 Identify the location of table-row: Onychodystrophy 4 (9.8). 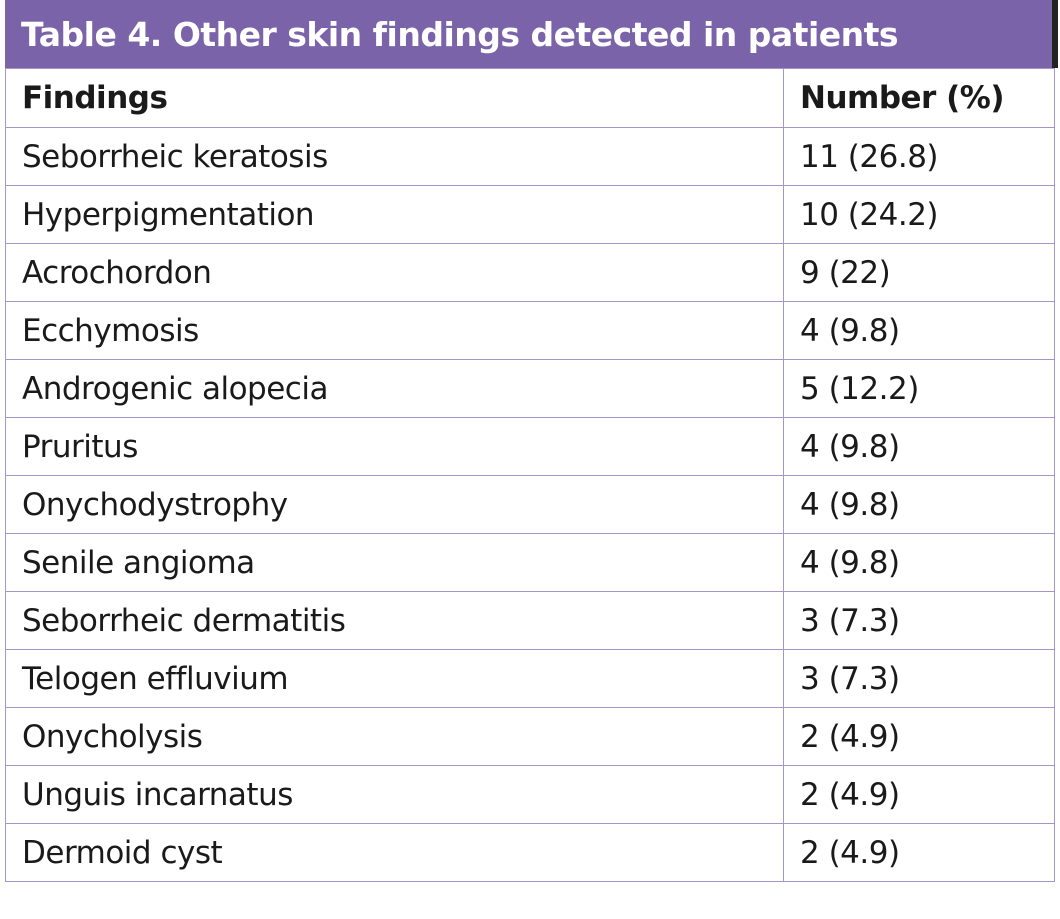
(530, 504).